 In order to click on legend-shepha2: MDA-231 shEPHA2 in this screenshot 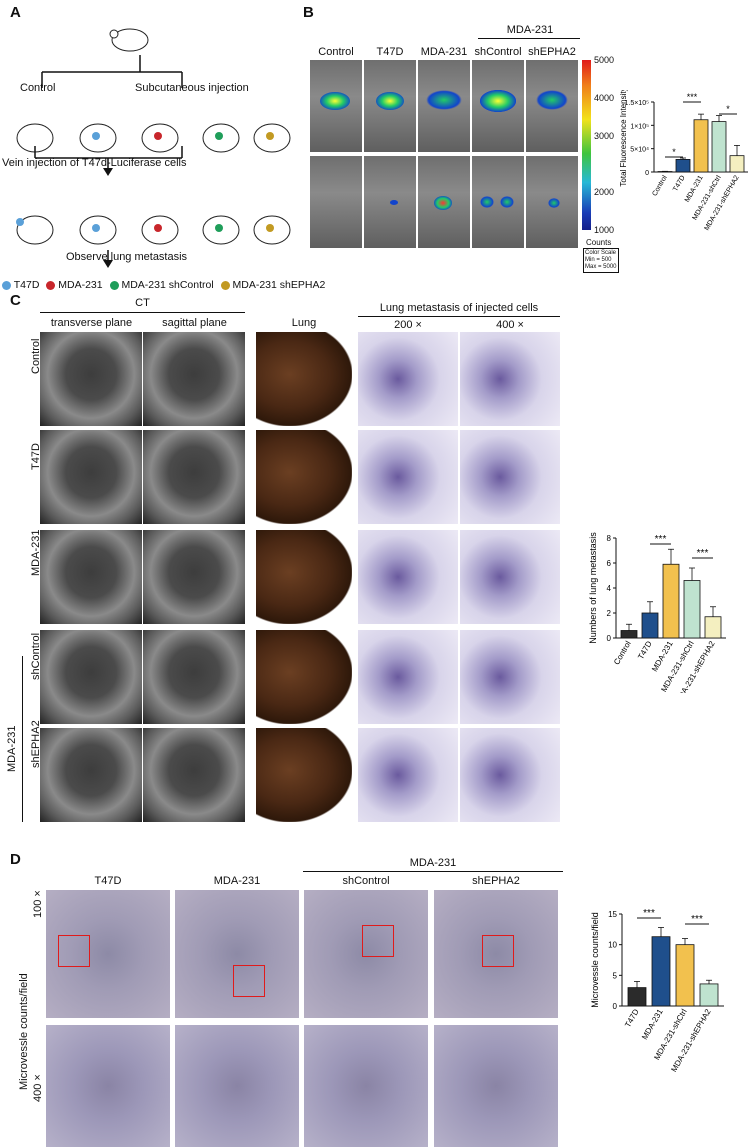, I will do `click(279, 285)`.